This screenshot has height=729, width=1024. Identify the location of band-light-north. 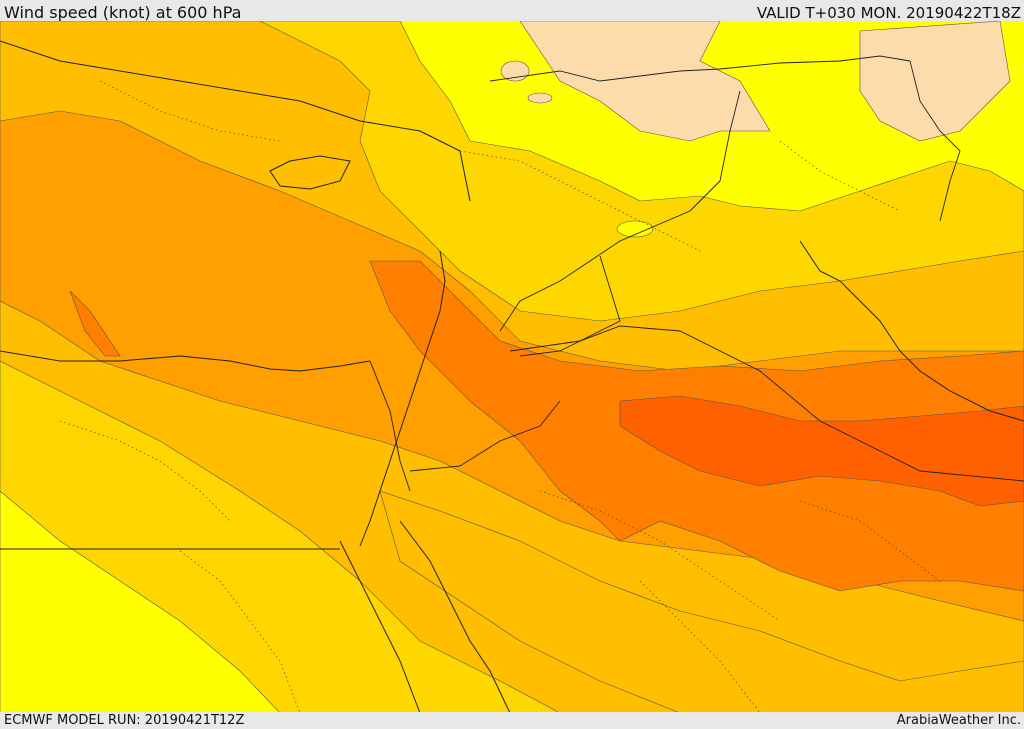
(645, 81).